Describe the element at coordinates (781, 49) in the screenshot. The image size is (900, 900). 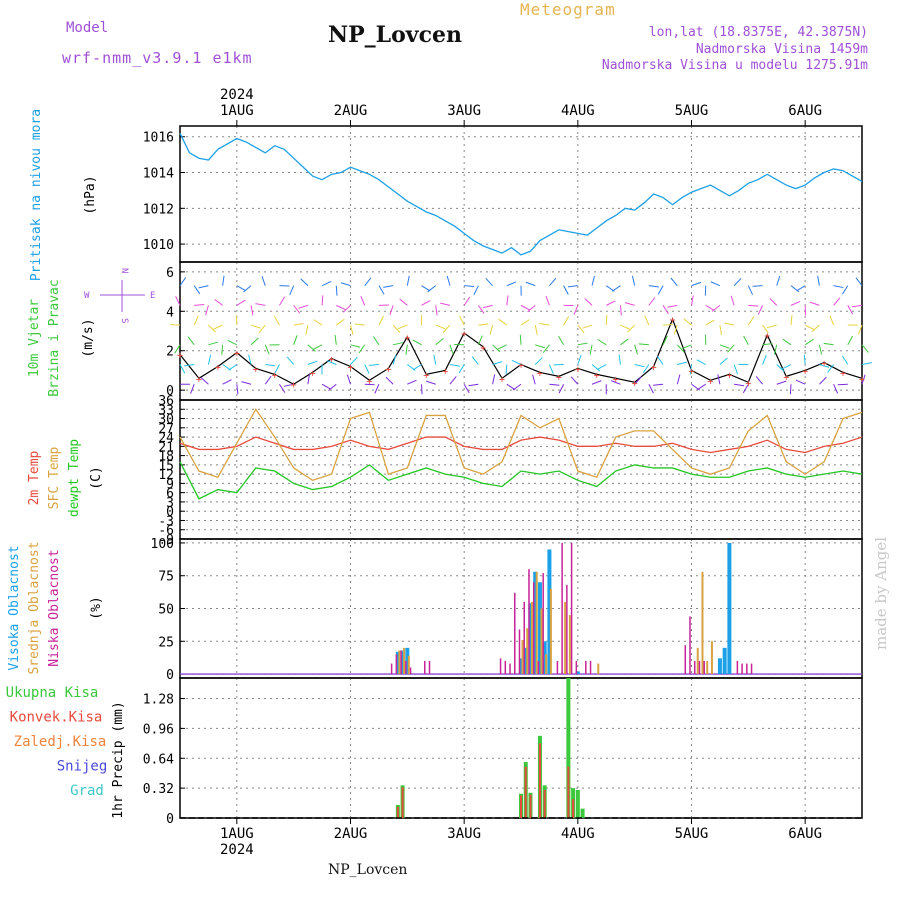
I see `elevation-label: Nadmorska Visina 1459m` at that location.